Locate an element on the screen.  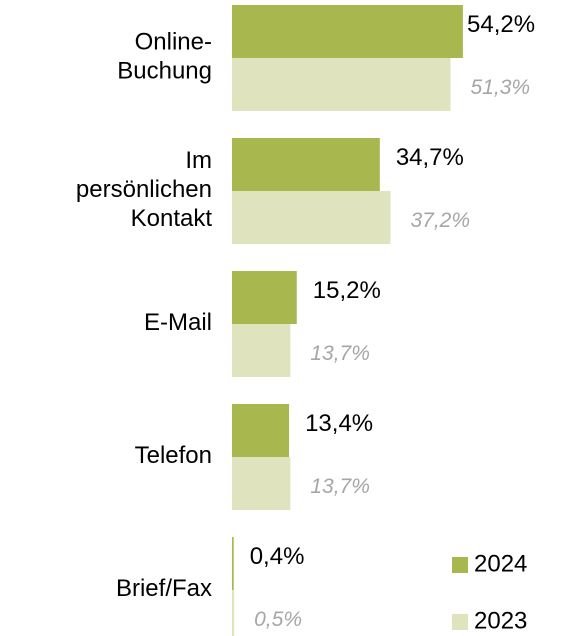
category-label: E-Mail is located at coordinates (178, 322).